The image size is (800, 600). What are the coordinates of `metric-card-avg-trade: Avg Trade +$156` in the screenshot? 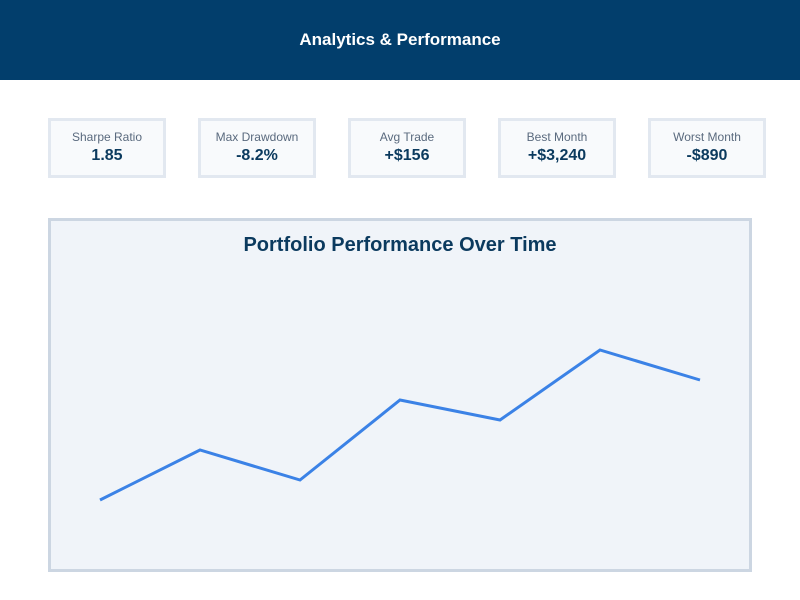 It's located at (407, 148).